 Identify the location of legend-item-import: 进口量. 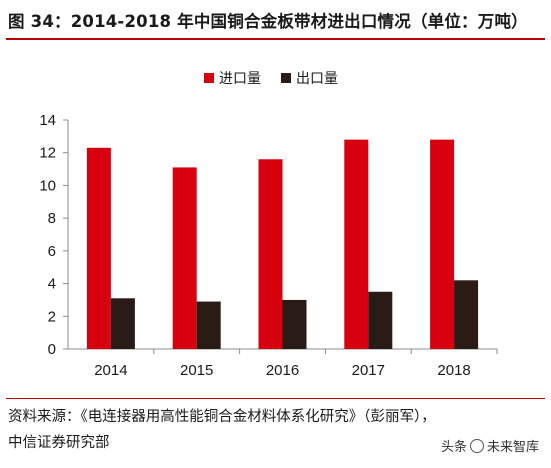
(232, 78).